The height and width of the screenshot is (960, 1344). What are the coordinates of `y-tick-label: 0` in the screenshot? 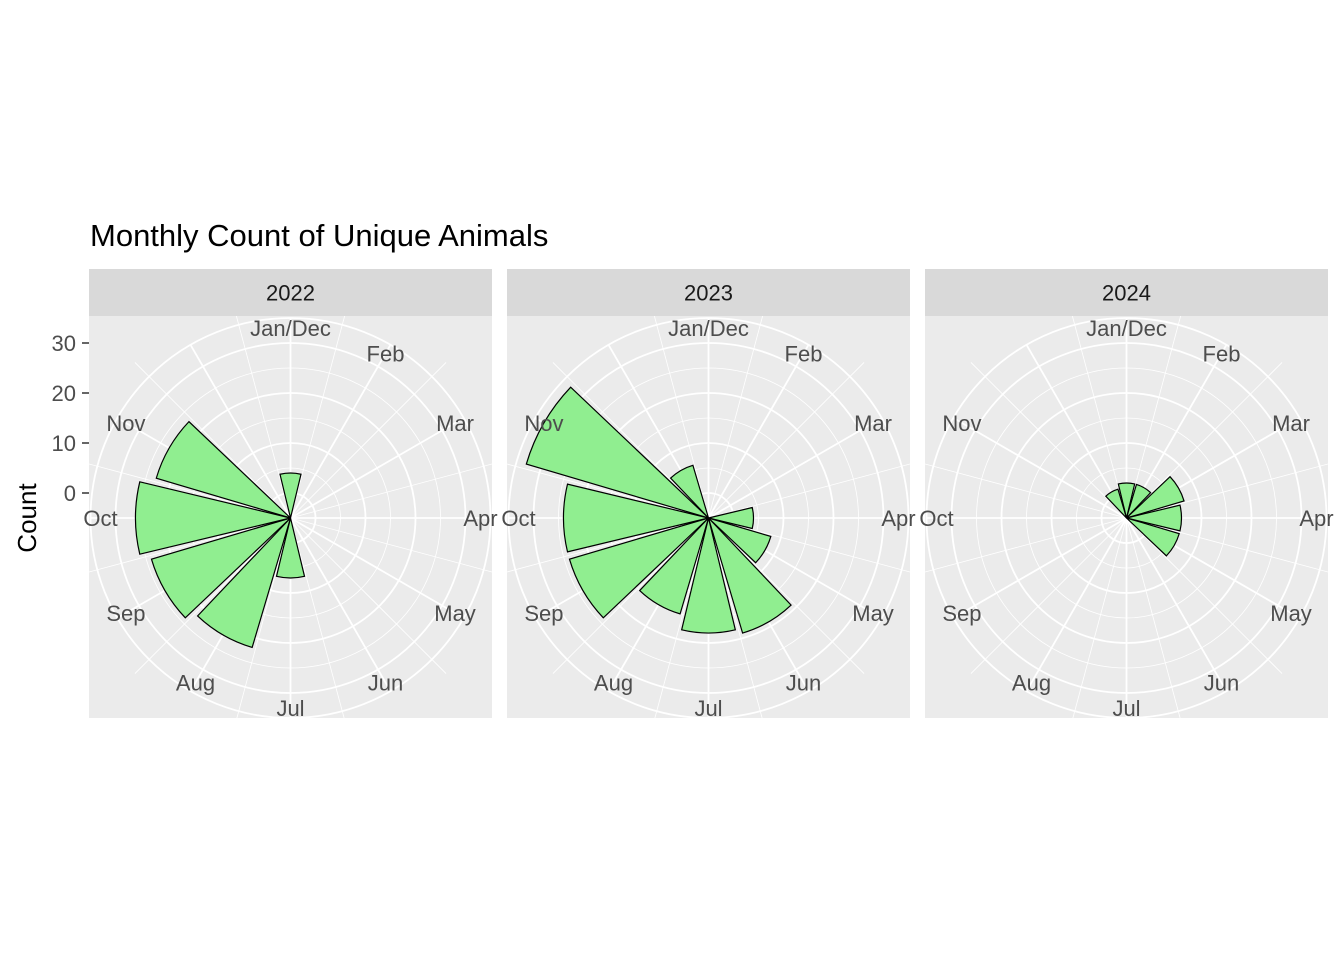 It's located at (70, 493).